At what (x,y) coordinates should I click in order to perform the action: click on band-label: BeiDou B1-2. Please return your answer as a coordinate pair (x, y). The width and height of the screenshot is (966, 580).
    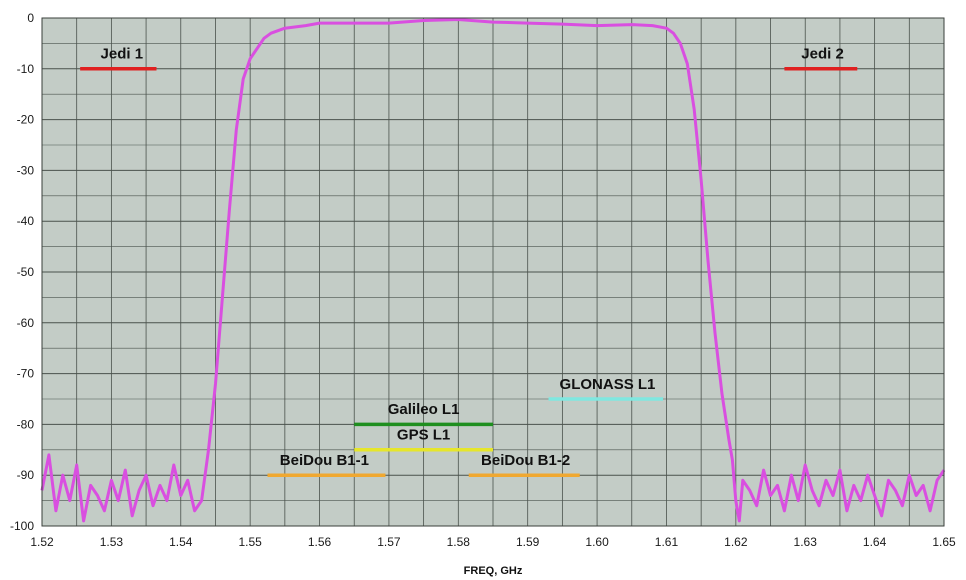
    Looking at the image, I should click on (525, 460).